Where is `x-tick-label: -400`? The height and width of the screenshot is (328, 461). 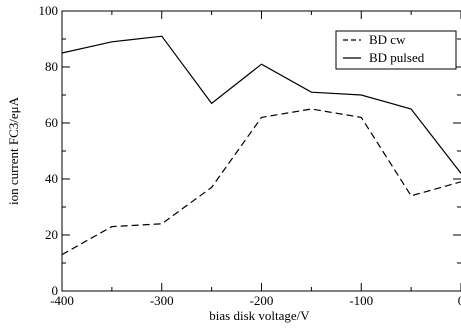 x-tick-label: -400 is located at coordinates (62, 300).